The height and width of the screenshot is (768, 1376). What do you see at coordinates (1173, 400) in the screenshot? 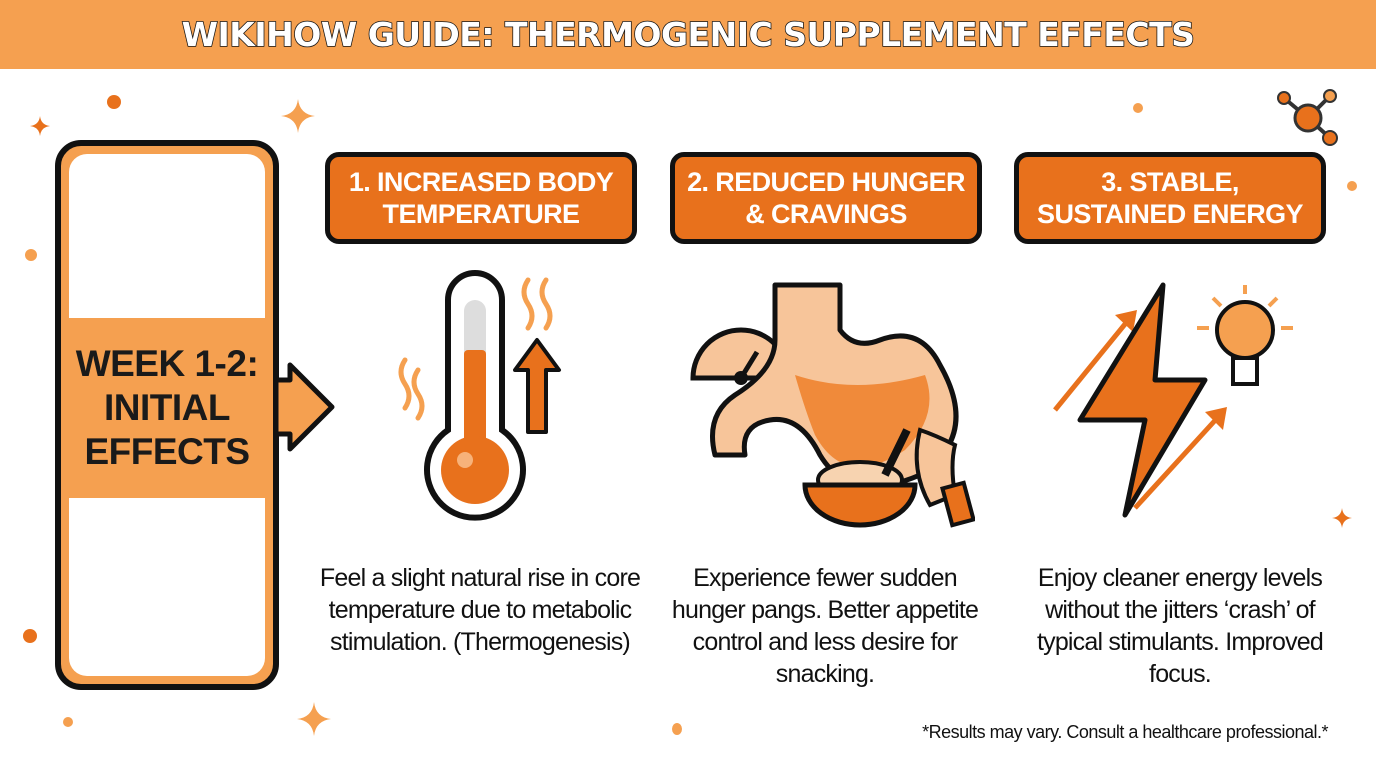
I see `lightning-bolt-icon` at bounding box center [1173, 400].